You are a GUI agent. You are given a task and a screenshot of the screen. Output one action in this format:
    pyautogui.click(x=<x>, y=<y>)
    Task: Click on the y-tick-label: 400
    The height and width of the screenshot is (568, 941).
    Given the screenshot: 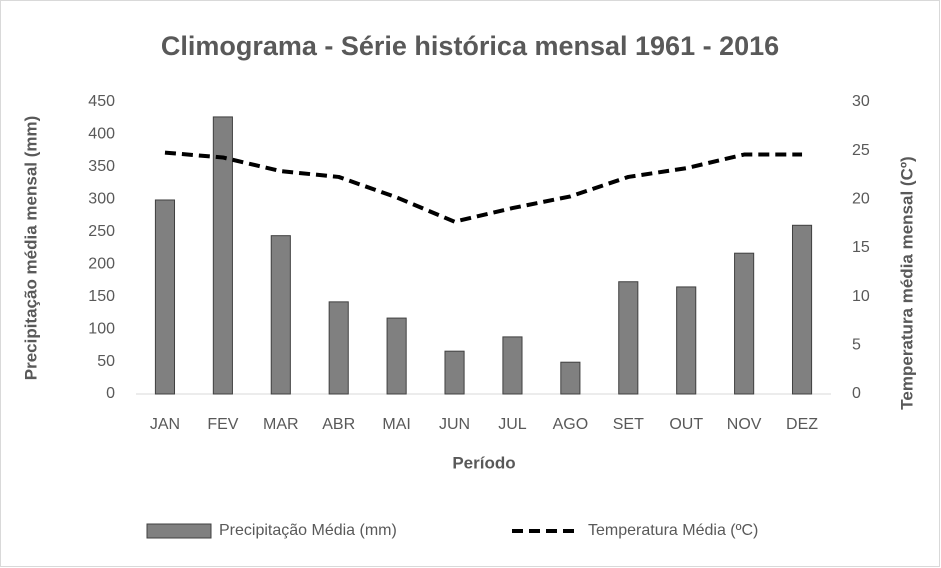 What is the action you would take?
    pyautogui.click(x=101, y=134)
    